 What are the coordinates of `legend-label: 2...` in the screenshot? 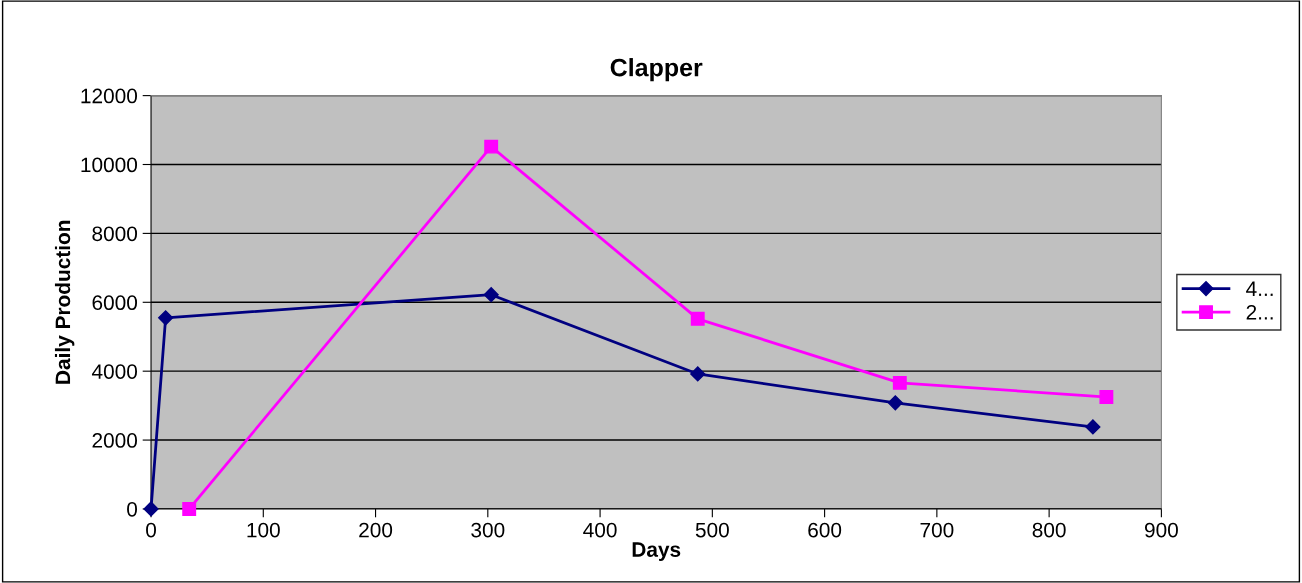 It's located at (1259, 312).